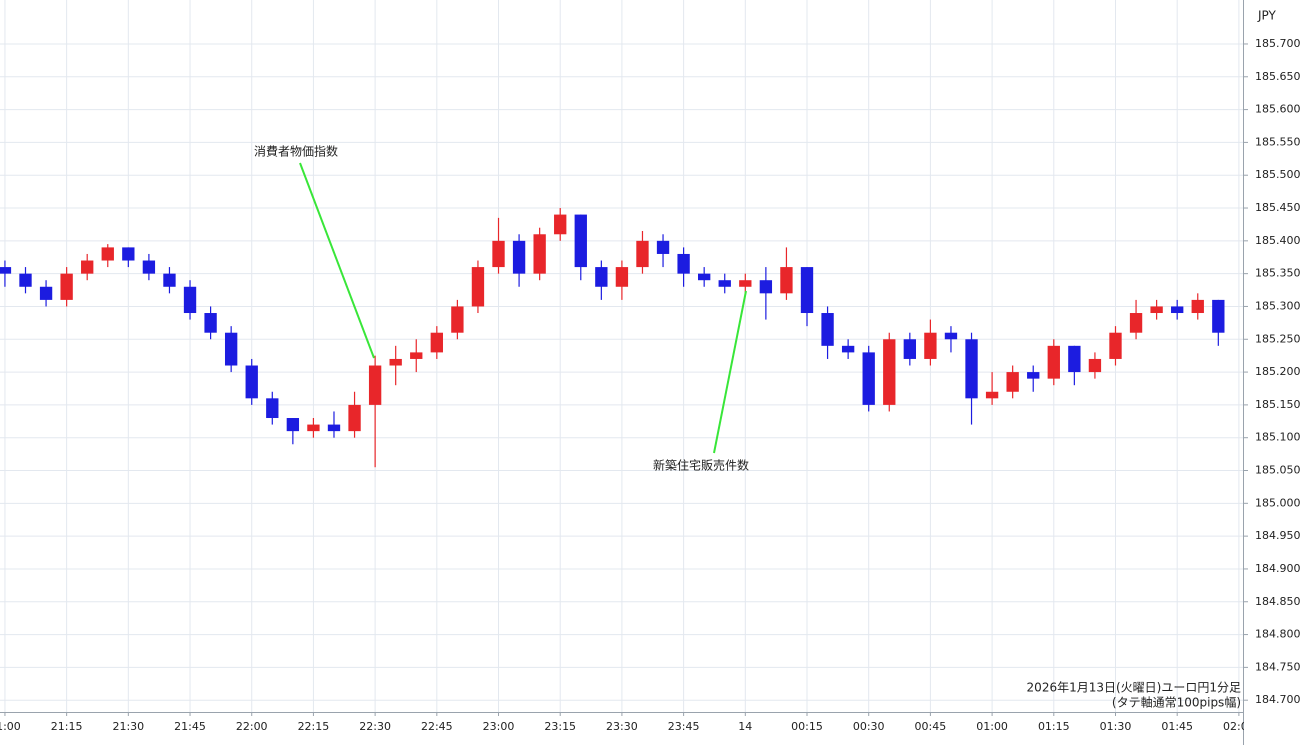 The width and height of the screenshot is (1300, 749). I want to click on annotation: 新築住宅販売件数, so click(701, 465).